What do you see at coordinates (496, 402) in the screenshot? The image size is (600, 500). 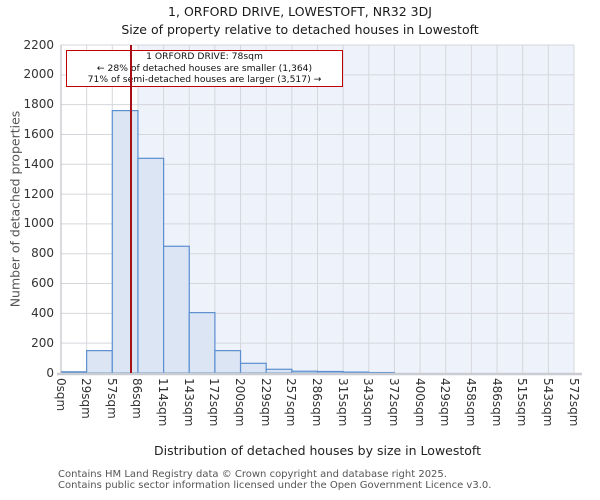 I see `x-tick-label: 486sqm` at bounding box center [496, 402].